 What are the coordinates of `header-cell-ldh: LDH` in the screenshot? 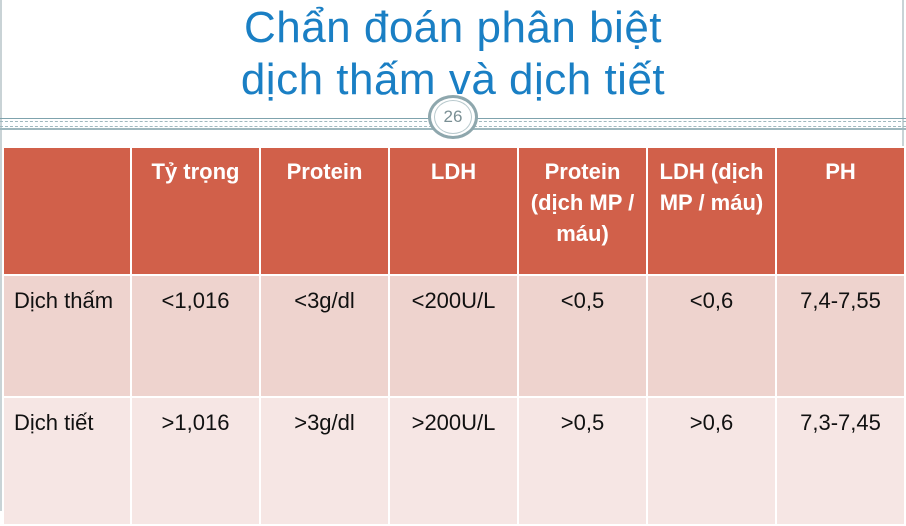 It's located at (453, 211).